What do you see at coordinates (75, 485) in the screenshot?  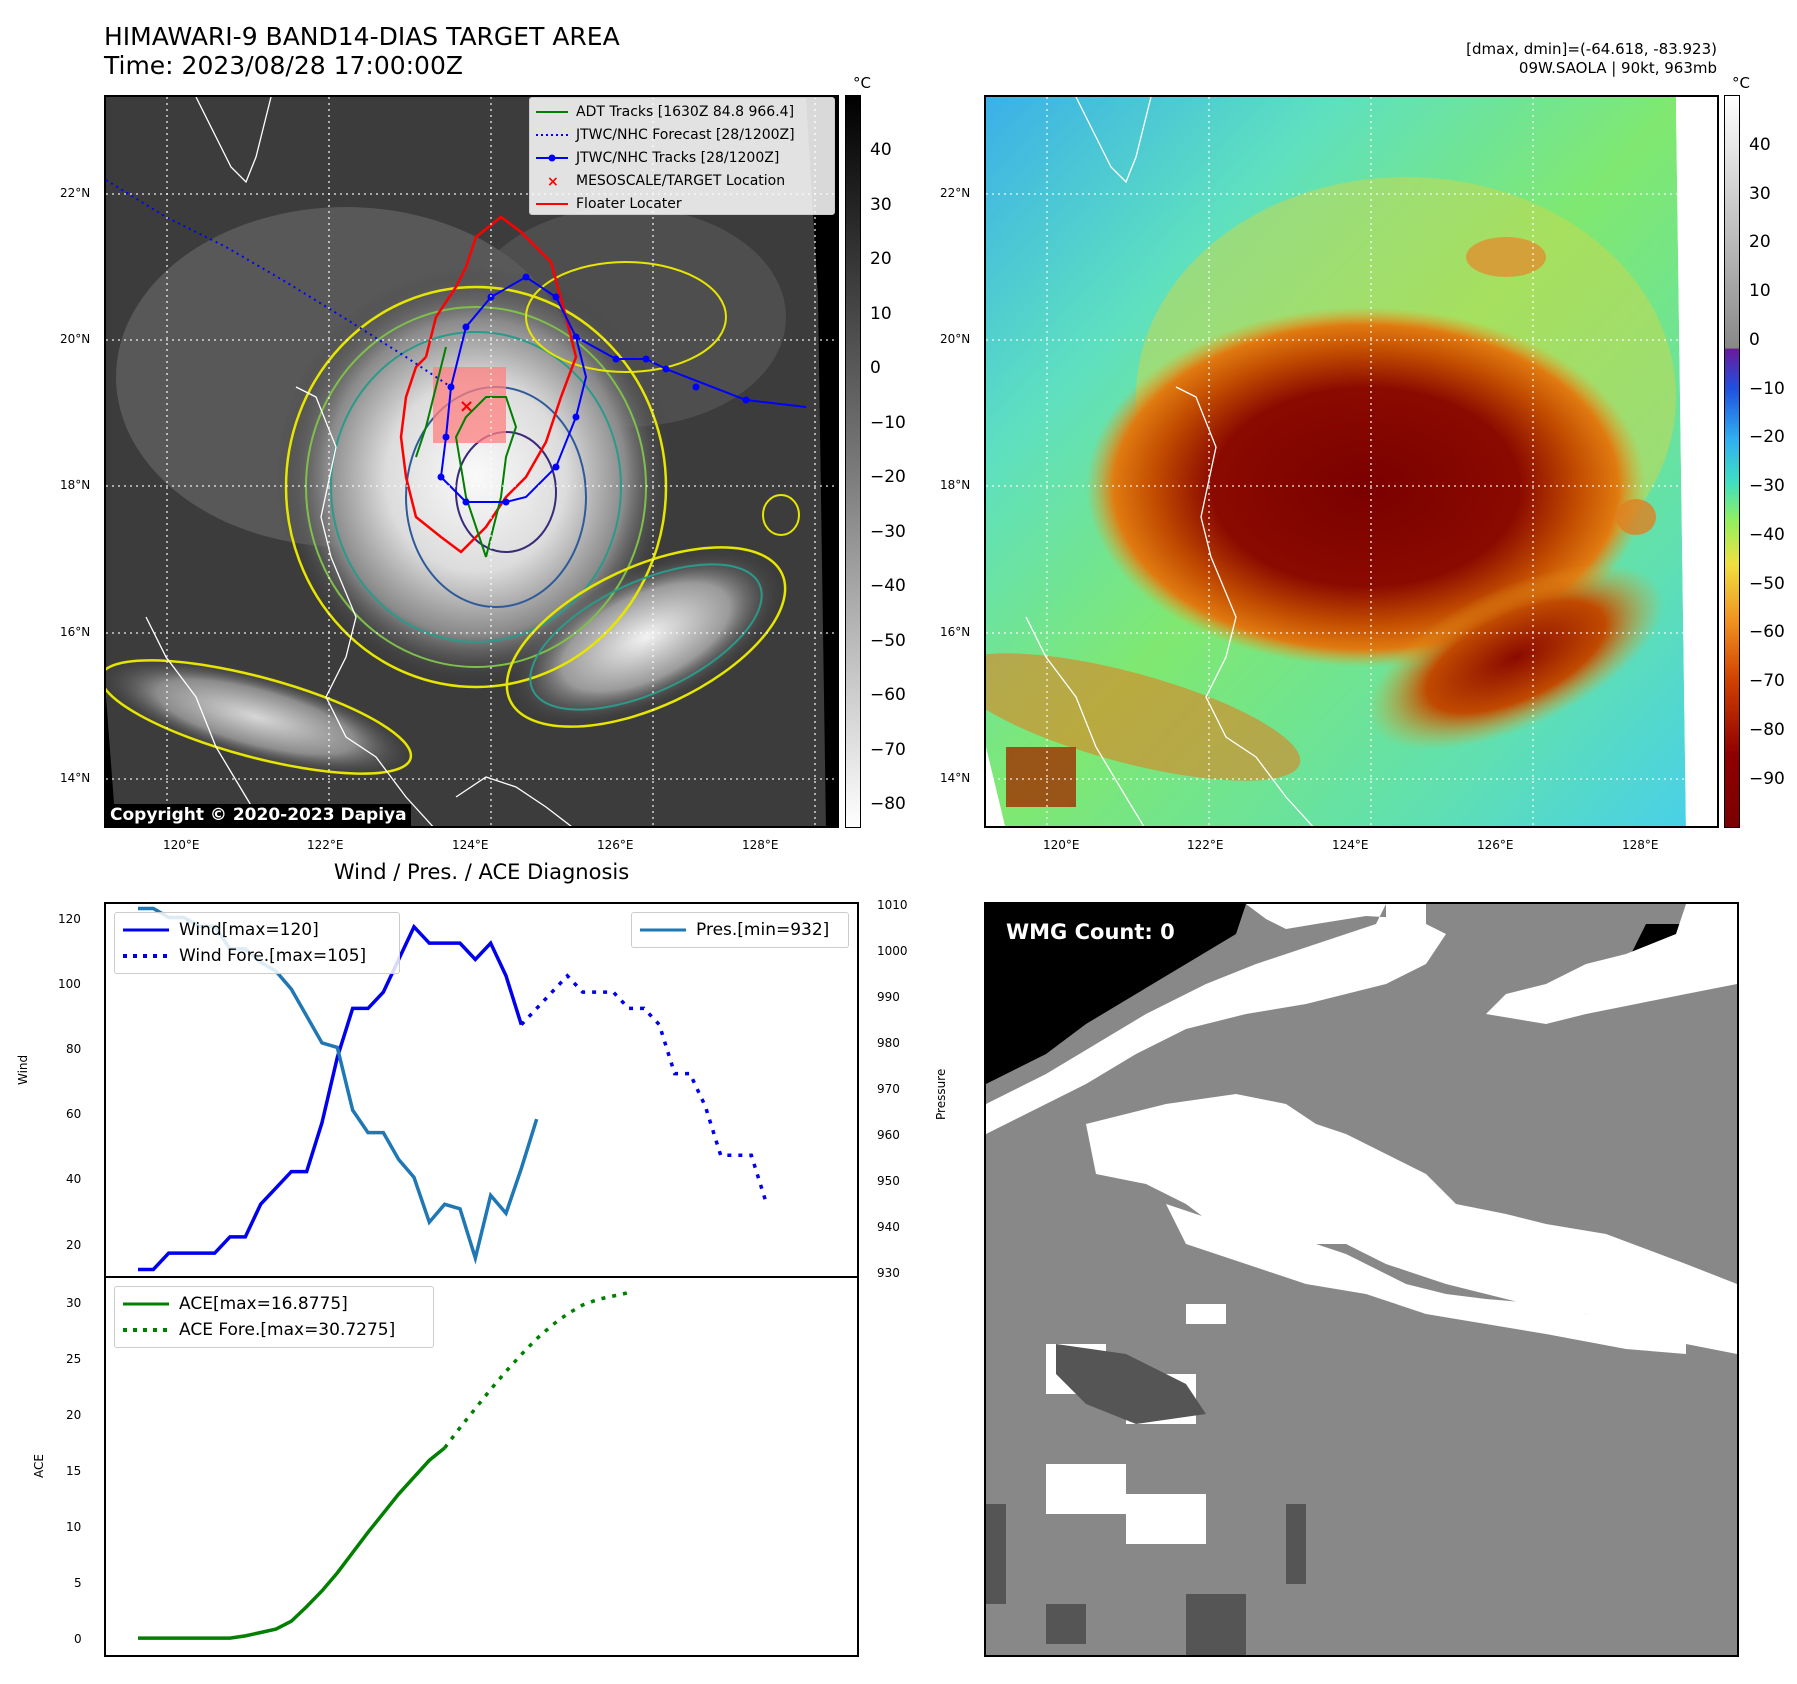 I see `tl-lat-18: 18°N` at bounding box center [75, 485].